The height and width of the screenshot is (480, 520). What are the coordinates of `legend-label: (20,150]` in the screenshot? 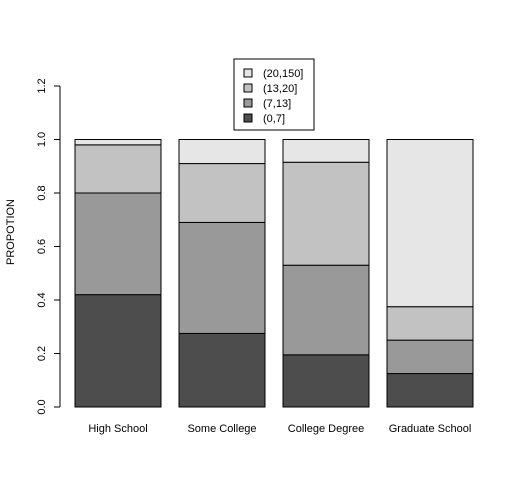 It's located at (283, 74).